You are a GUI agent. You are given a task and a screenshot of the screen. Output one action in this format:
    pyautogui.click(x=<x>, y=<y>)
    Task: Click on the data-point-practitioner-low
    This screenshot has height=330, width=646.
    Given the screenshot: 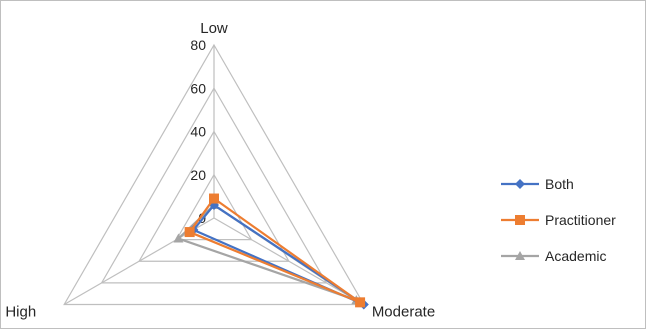 What is the action you would take?
    pyautogui.click(x=214, y=198)
    